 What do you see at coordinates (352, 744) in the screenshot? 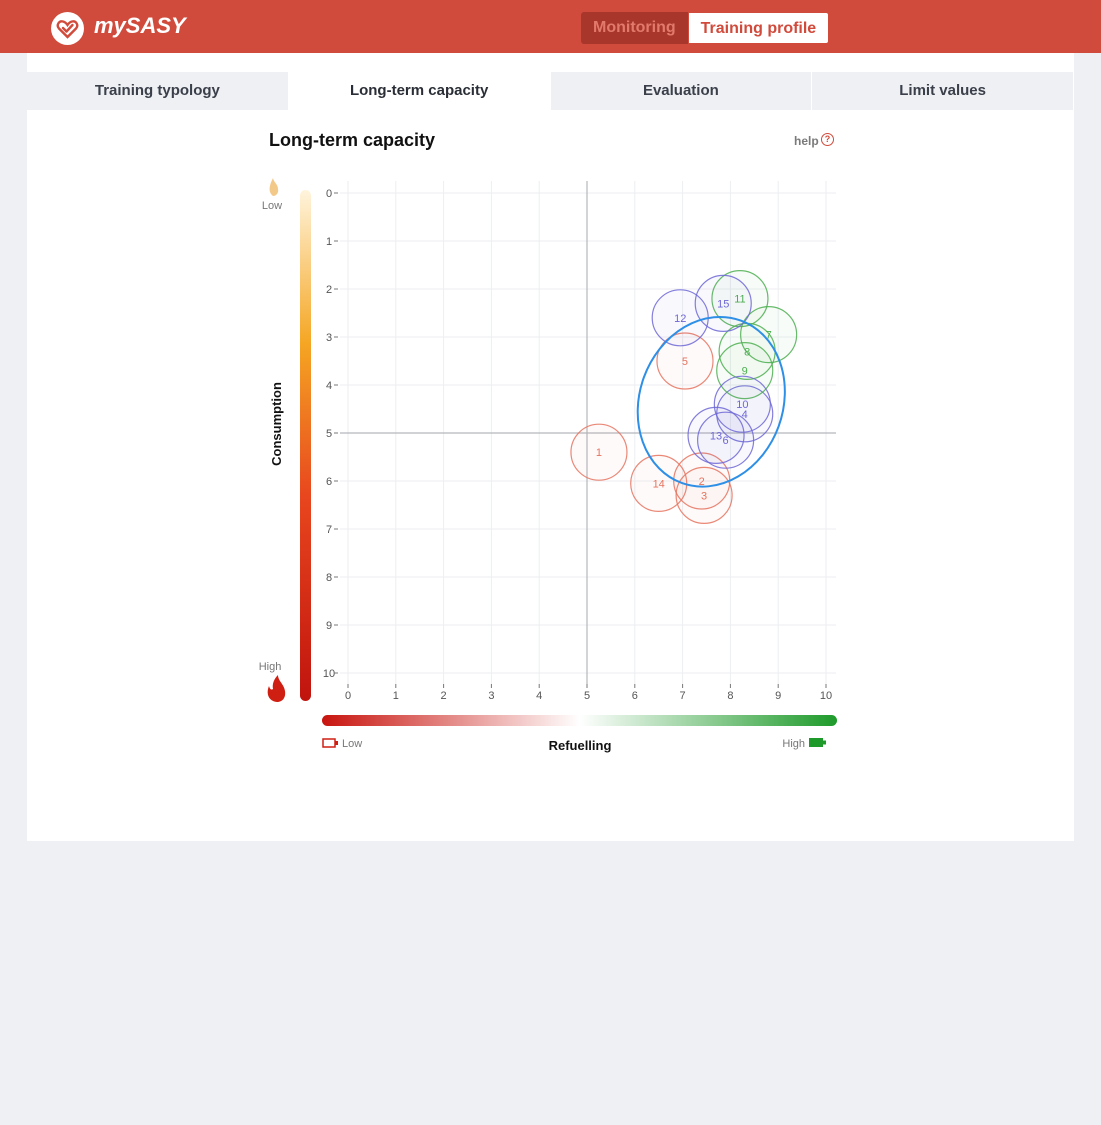
I see `x-scale-low-label: Low` at bounding box center [352, 744].